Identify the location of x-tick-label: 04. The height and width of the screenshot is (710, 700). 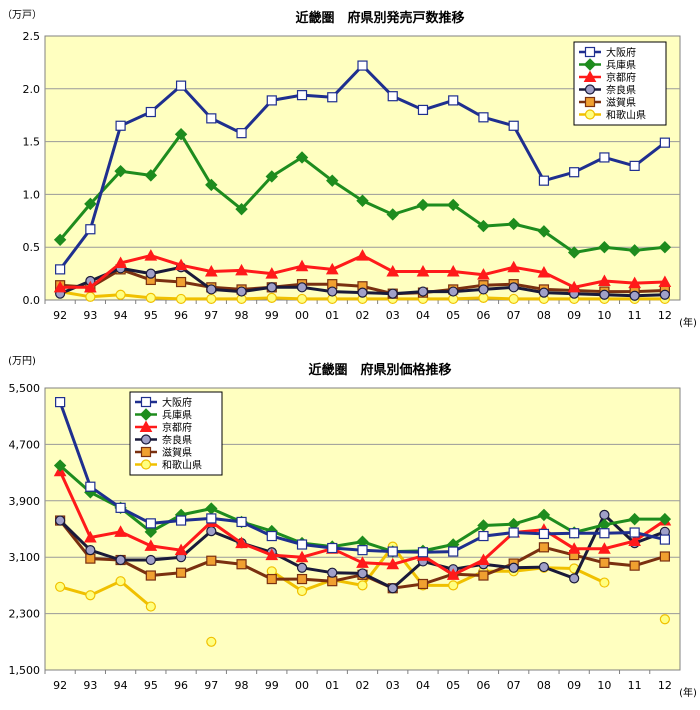
(423, 315).